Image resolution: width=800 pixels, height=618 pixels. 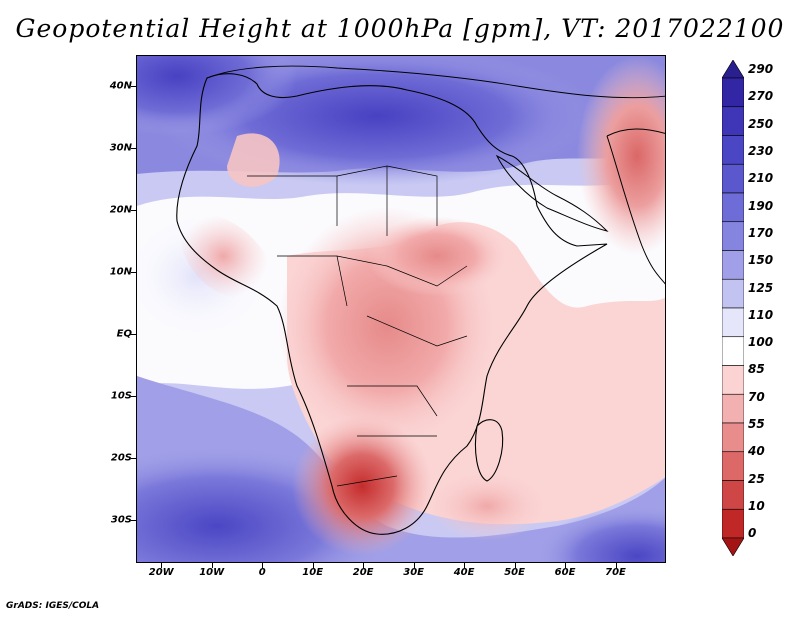 What do you see at coordinates (487, 506) in the screenshot?
I see `field-madagascar-low` at bounding box center [487, 506].